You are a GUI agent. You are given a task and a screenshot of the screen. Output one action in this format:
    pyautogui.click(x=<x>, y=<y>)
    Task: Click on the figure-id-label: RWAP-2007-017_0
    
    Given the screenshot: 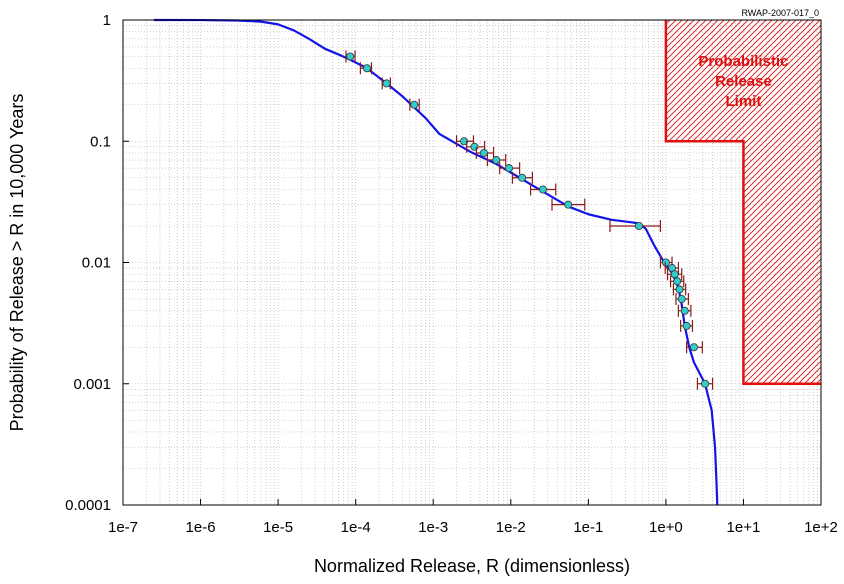 What is the action you would take?
    pyautogui.click(x=780, y=13)
    